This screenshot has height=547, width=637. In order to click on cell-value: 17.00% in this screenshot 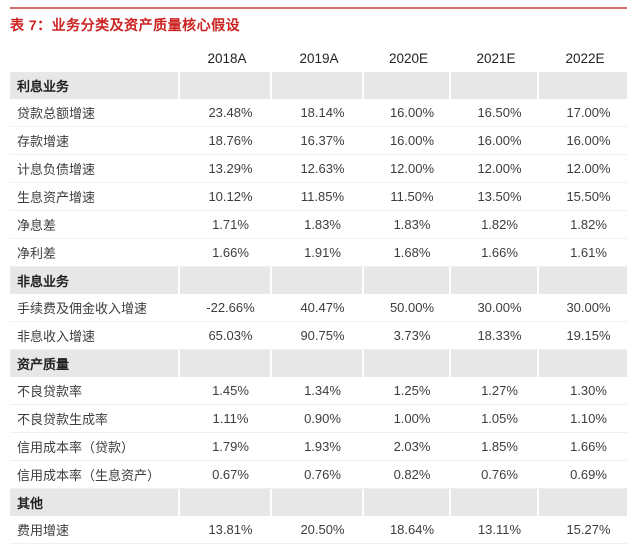, I will do `click(582, 113)`.